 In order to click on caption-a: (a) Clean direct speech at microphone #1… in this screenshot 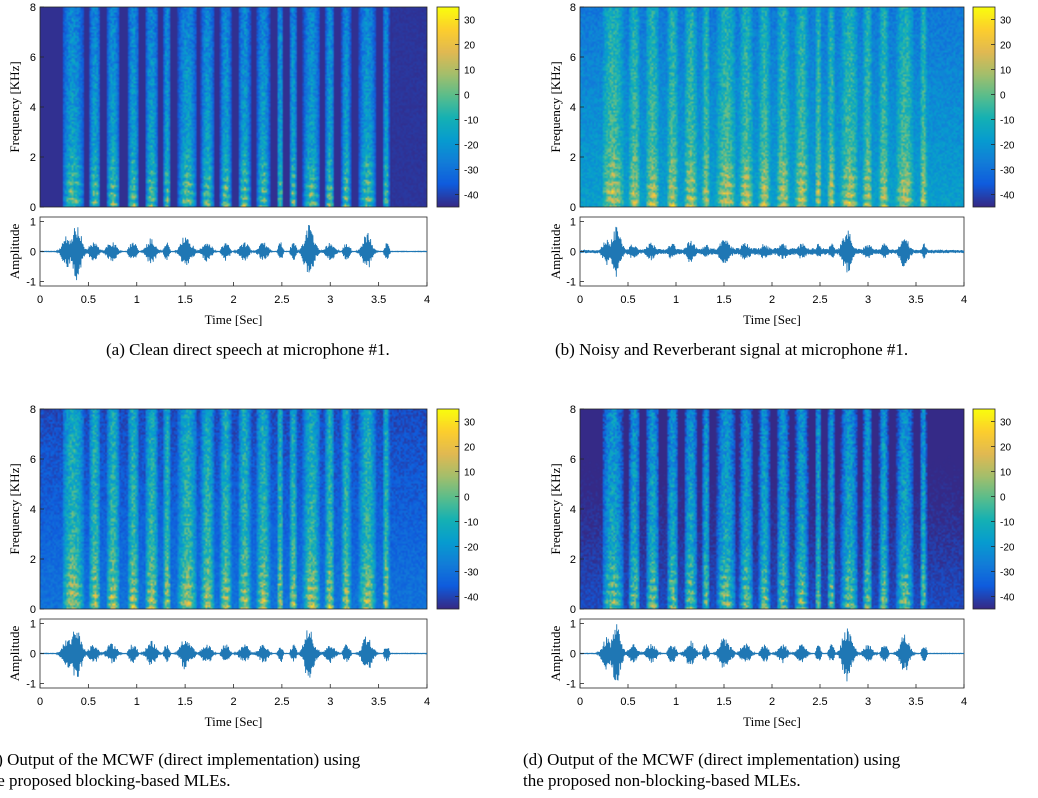, I will do `click(248, 349)`.